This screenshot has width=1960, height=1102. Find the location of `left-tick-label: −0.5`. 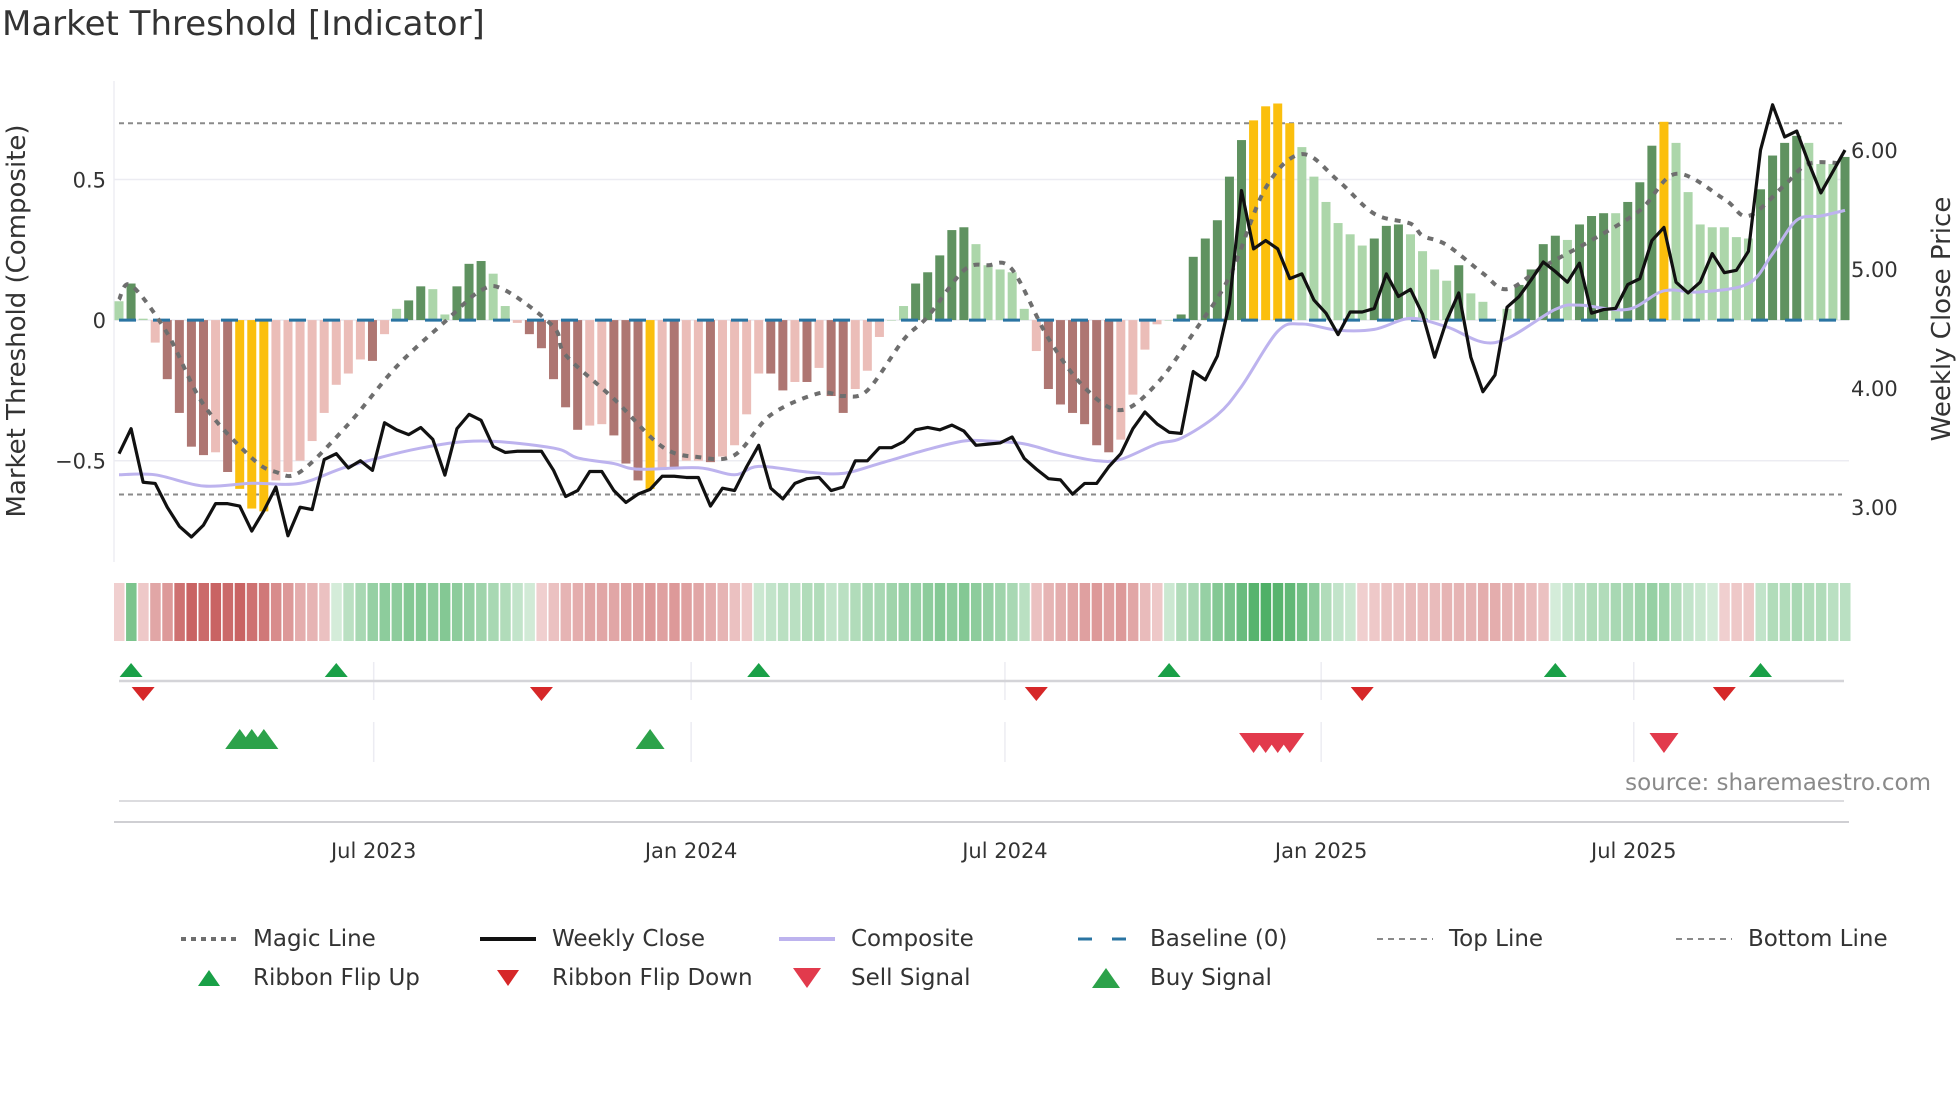

left-tick-label: −0.5 is located at coordinates (80, 462).